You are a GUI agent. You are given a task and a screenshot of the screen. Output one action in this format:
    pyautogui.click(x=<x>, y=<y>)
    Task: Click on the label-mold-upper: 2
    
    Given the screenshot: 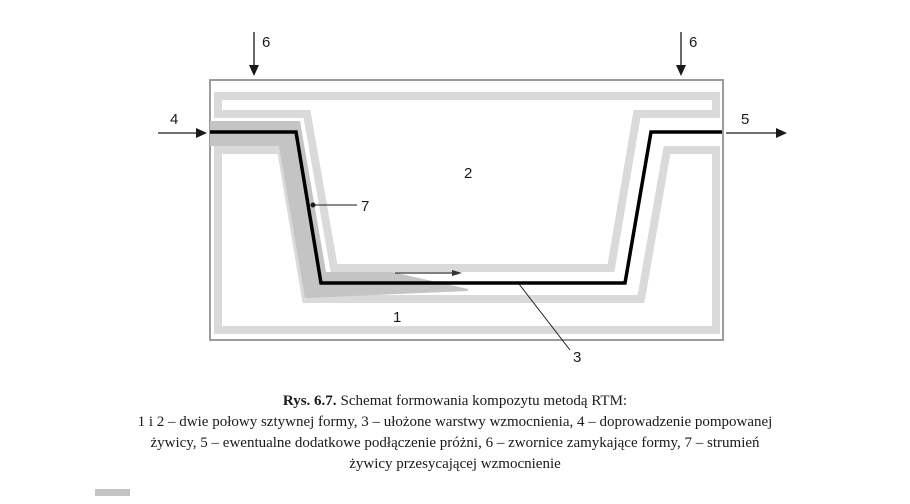 What is the action you would take?
    pyautogui.click(x=468, y=173)
    